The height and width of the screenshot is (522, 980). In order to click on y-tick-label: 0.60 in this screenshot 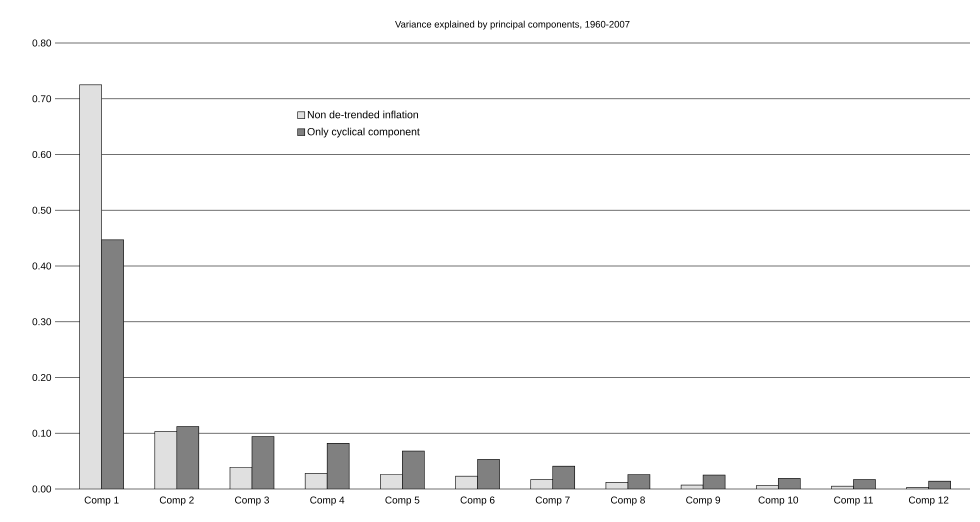, I will do `click(42, 154)`.